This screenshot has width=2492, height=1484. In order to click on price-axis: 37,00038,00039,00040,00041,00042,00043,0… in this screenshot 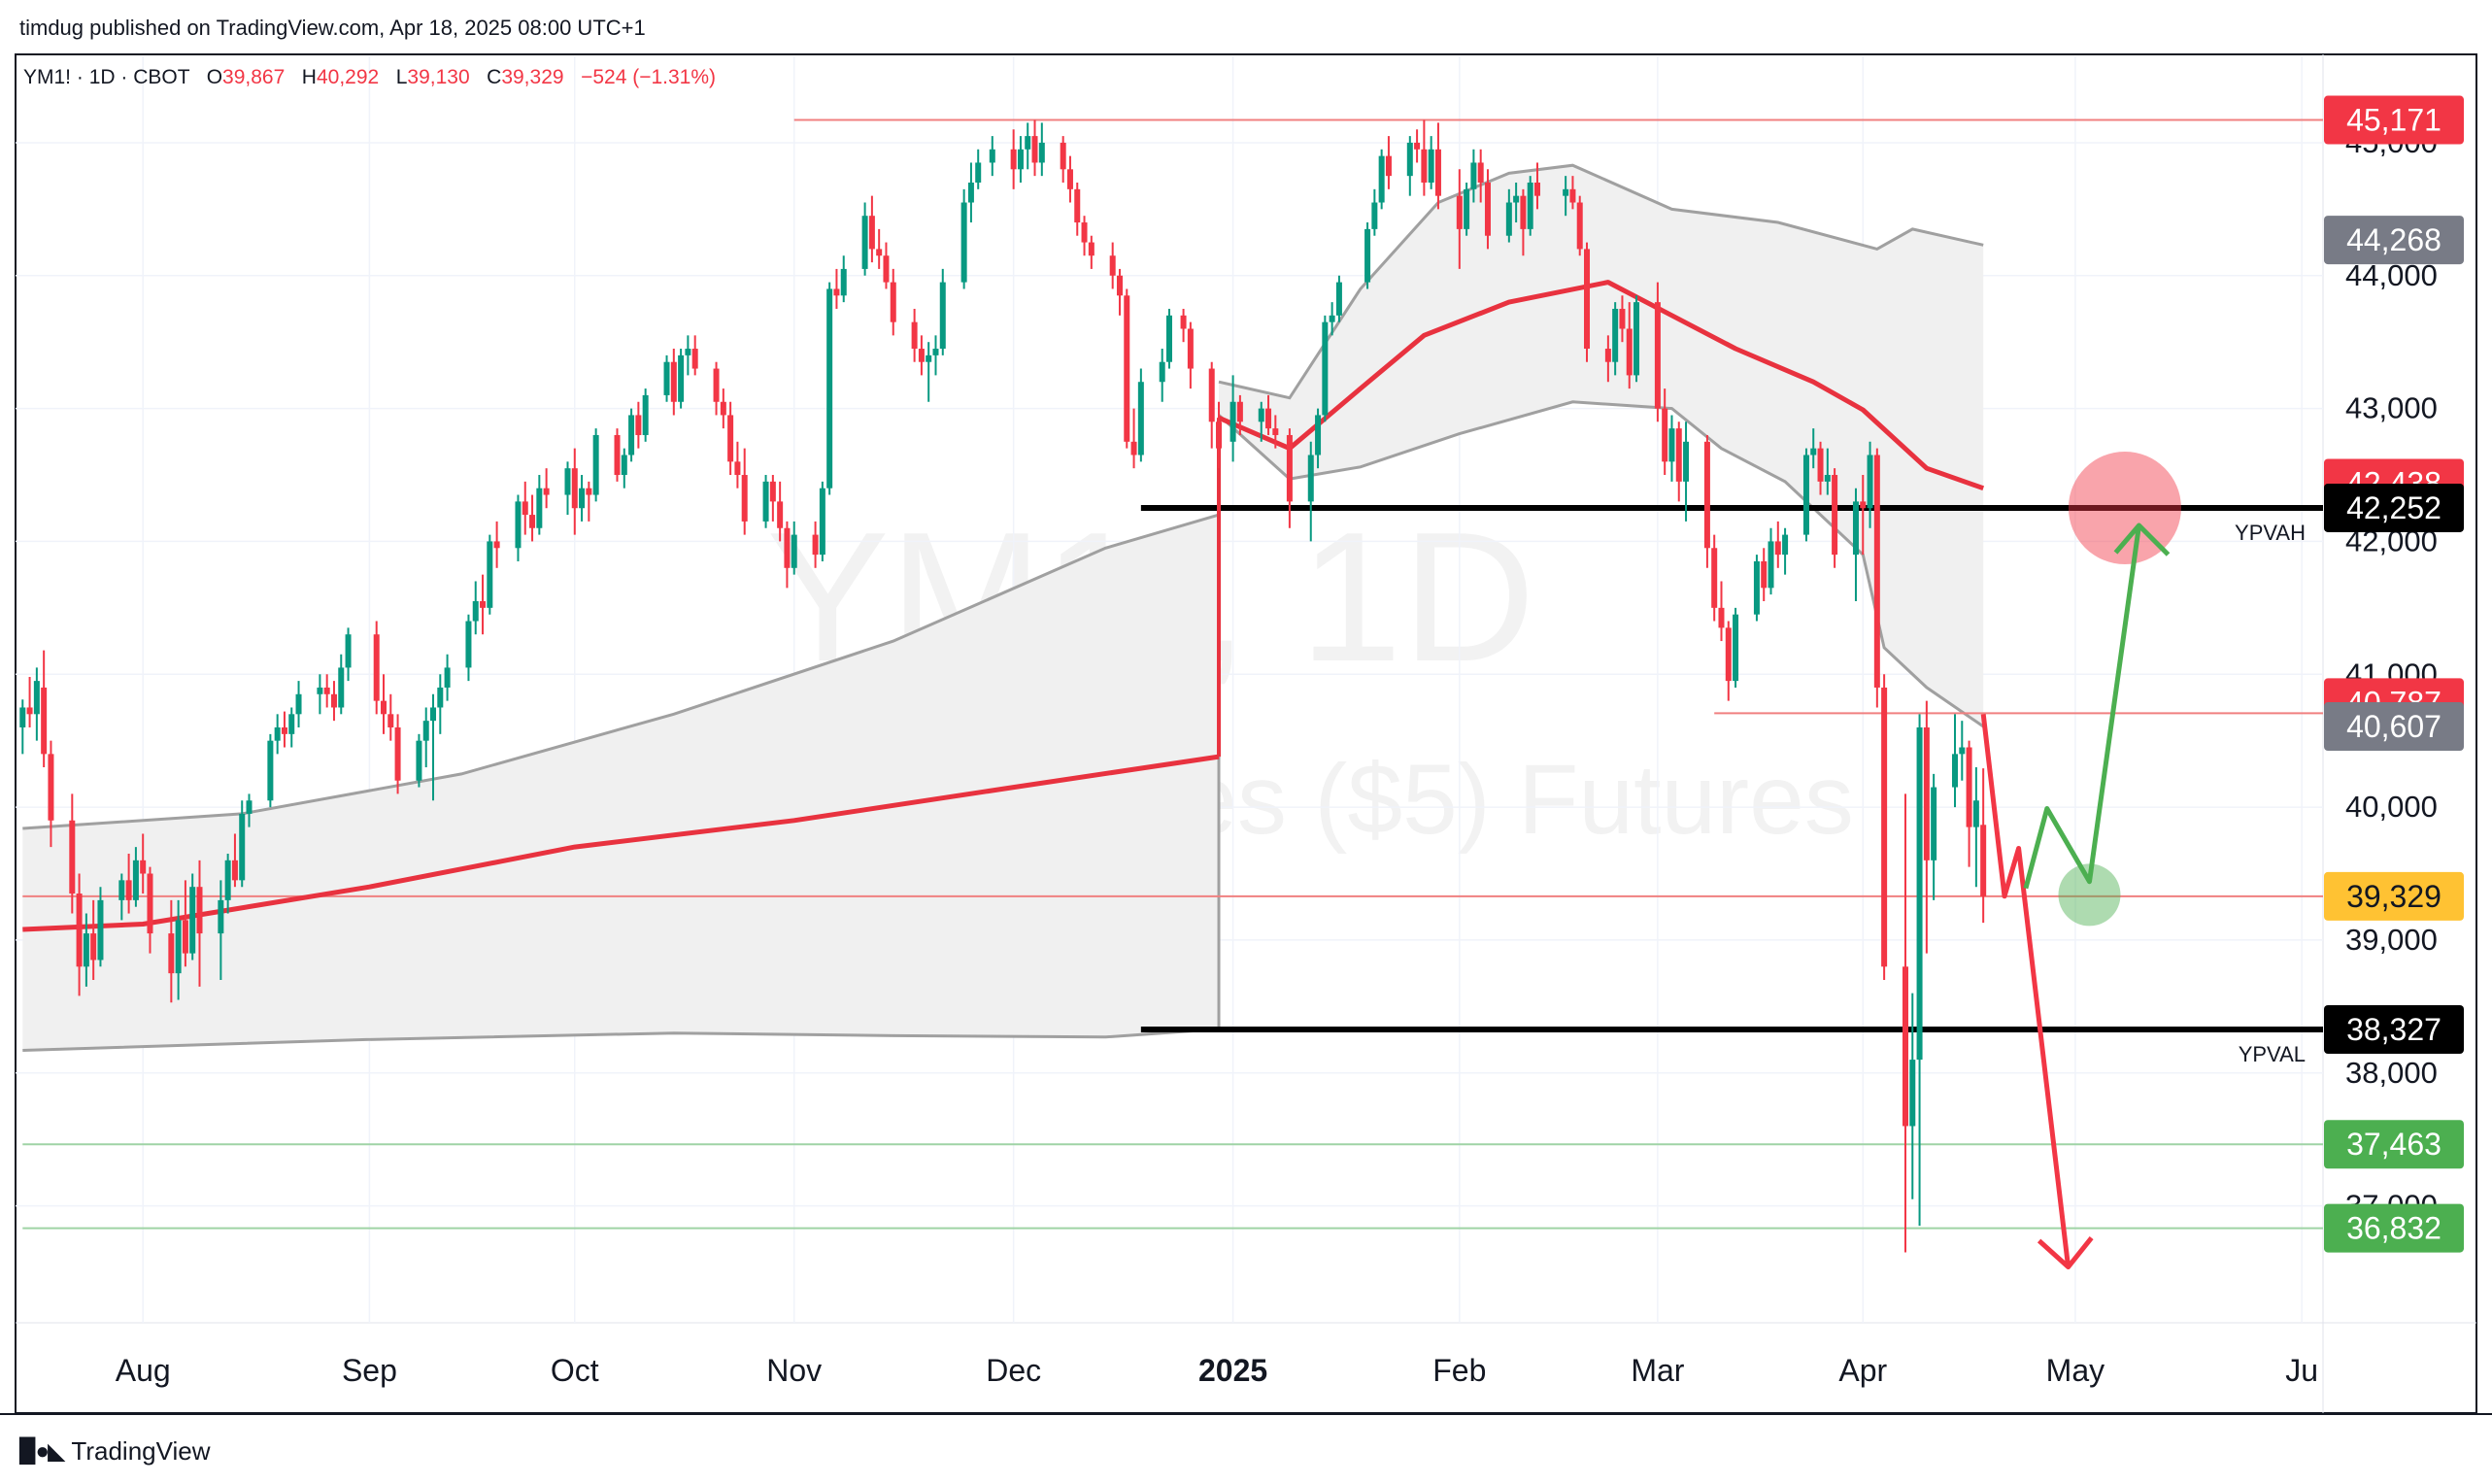, I will do `click(2391, 674)`.